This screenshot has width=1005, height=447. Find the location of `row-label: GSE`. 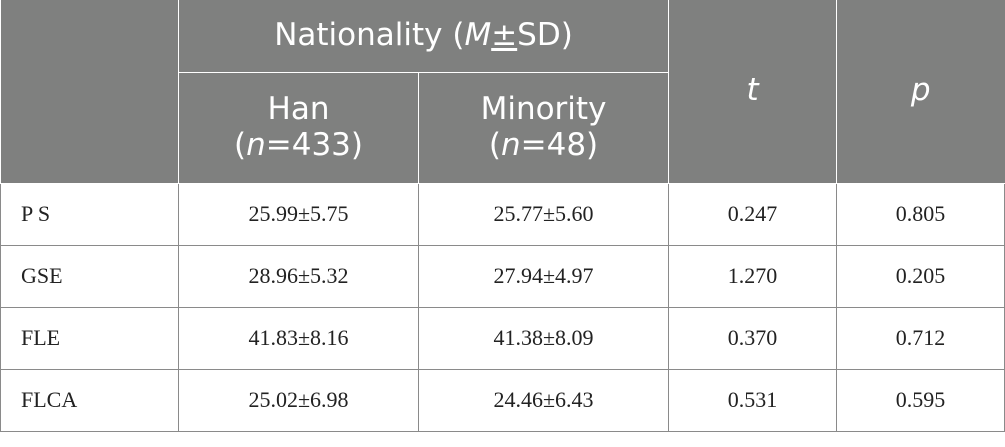

row-label: GSE is located at coordinates (89, 276).